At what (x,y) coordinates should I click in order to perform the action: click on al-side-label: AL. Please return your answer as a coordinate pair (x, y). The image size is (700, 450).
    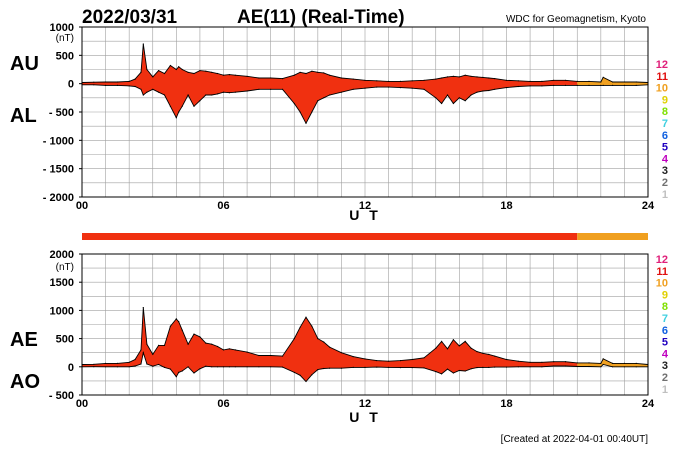
    Looking at the image, I should click on (23, 116).